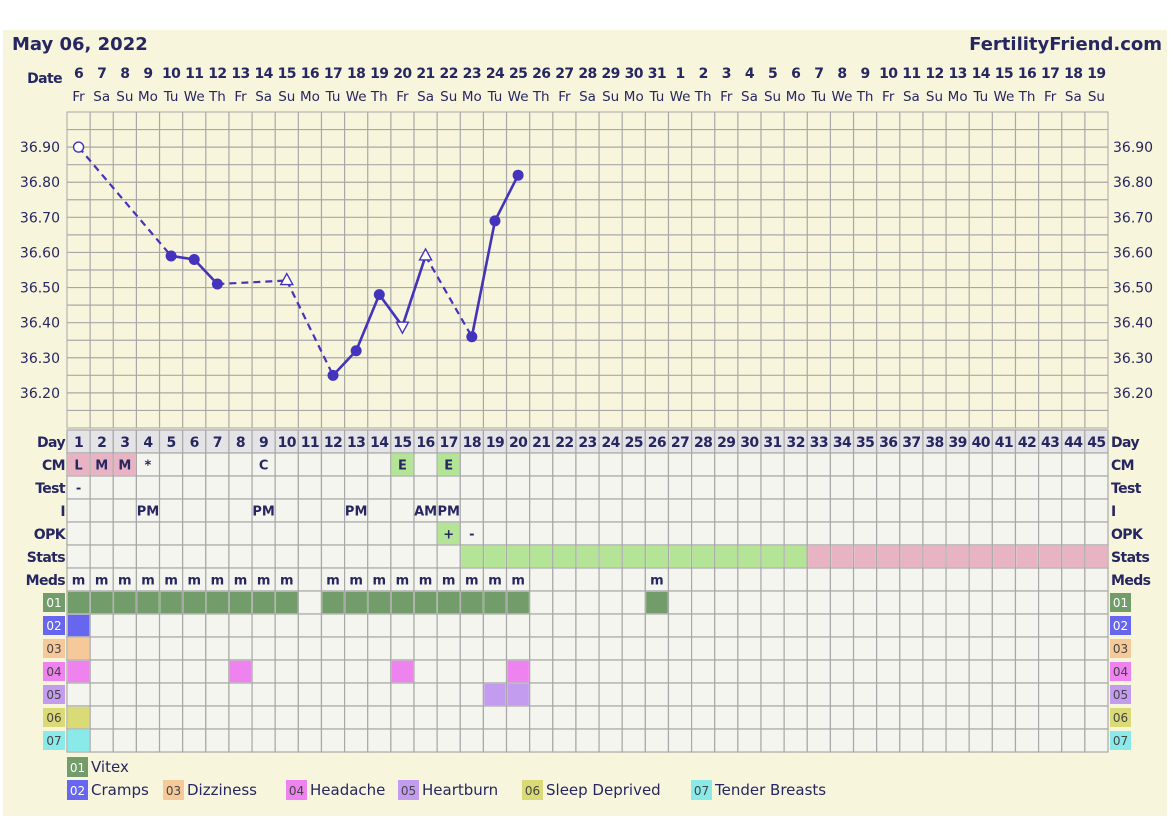 Image resolution: width=1170 pixels, height=818 pixels. I want to click on temperature-point-open, so click(78, 147).